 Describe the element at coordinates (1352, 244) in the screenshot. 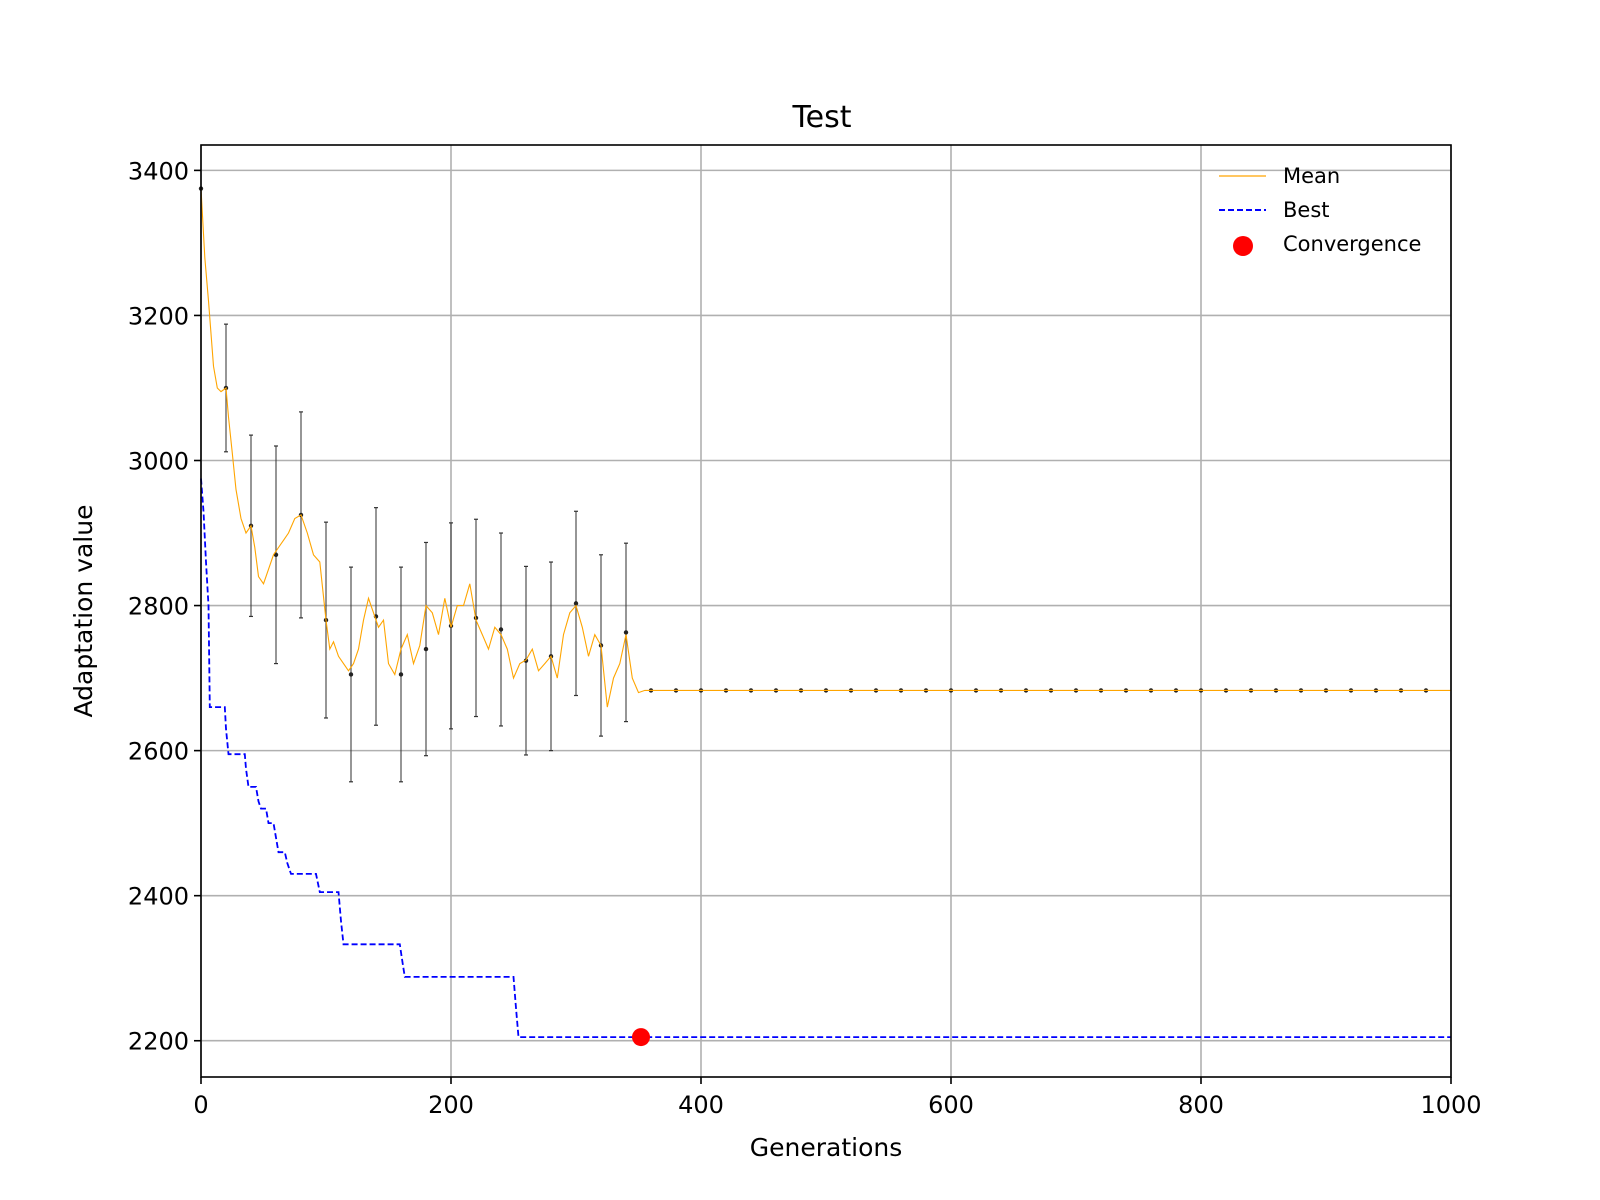

I see `legend-convergence-label: Convergence` at that location.